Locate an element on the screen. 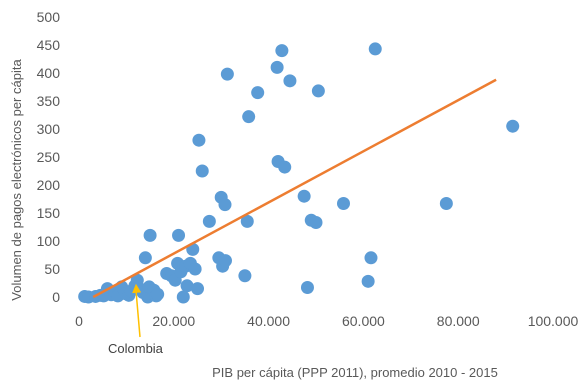 The height and width of the screenshot is (384, 584). y-tick-label: 350 is located at coordinates (49, 101).